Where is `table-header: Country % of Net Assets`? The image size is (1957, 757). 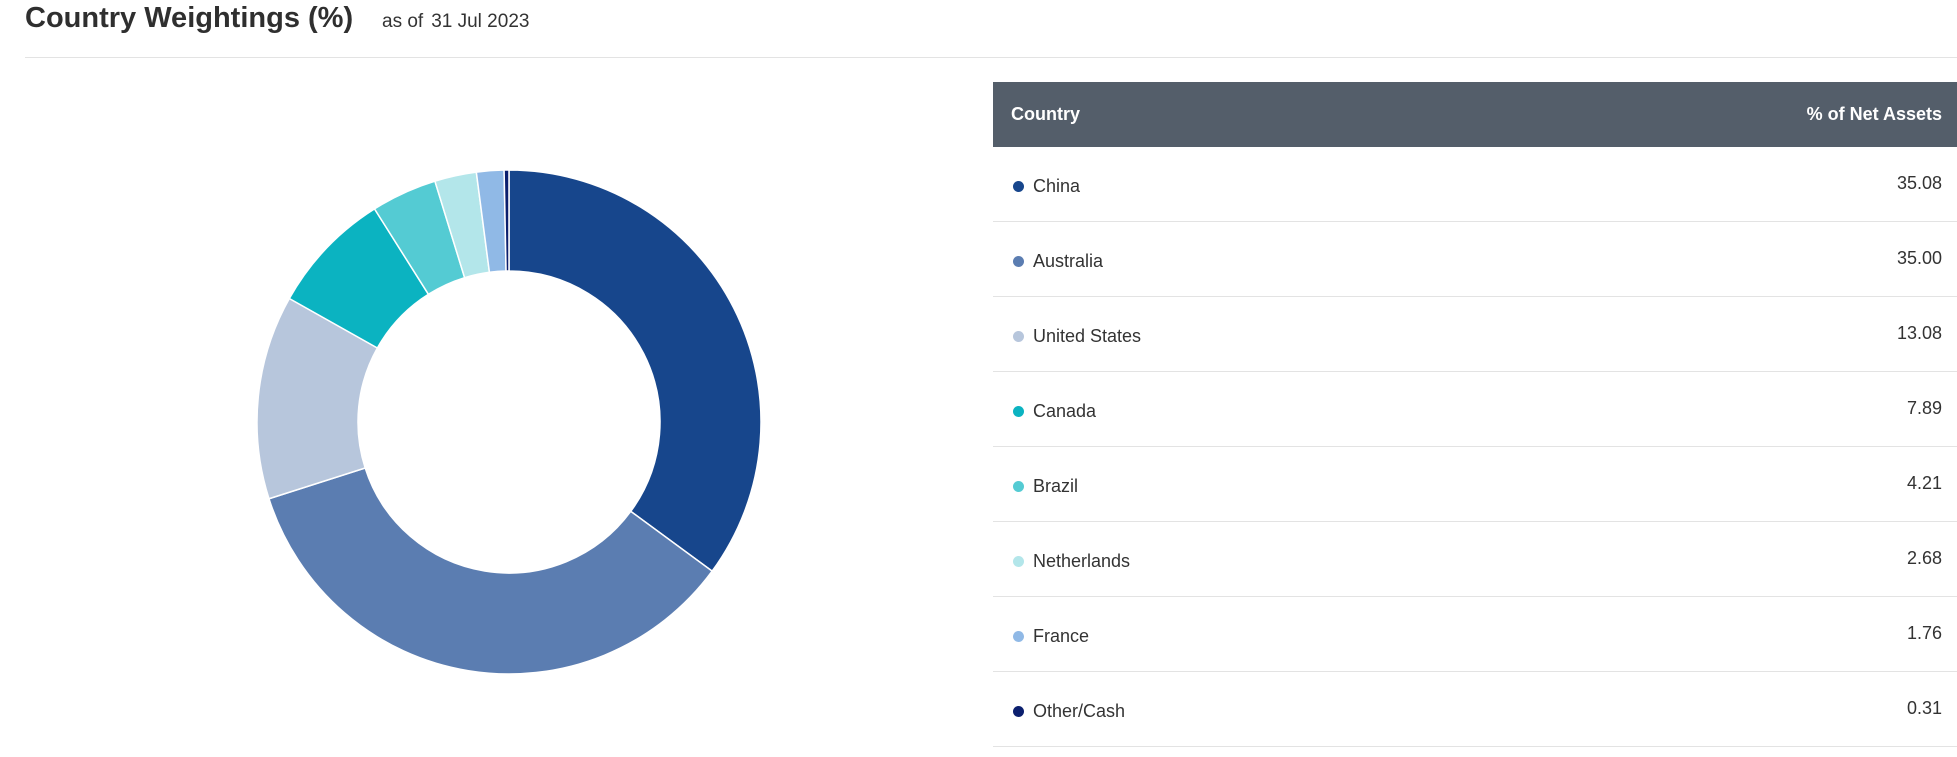
table-header: Country % of Net Assets is located at coordinates (1475, 114).